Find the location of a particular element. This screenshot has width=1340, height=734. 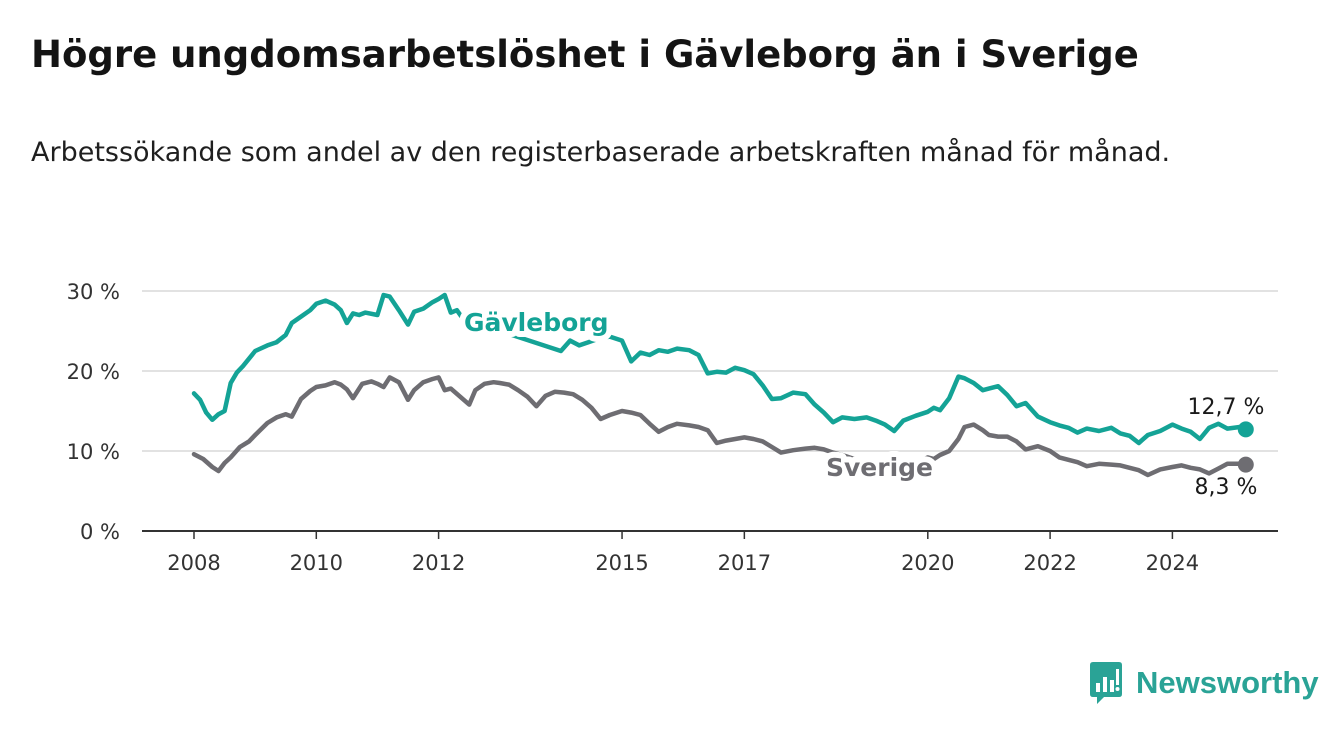

x-tick-label: 2017 is located at coordinates (744, 563).